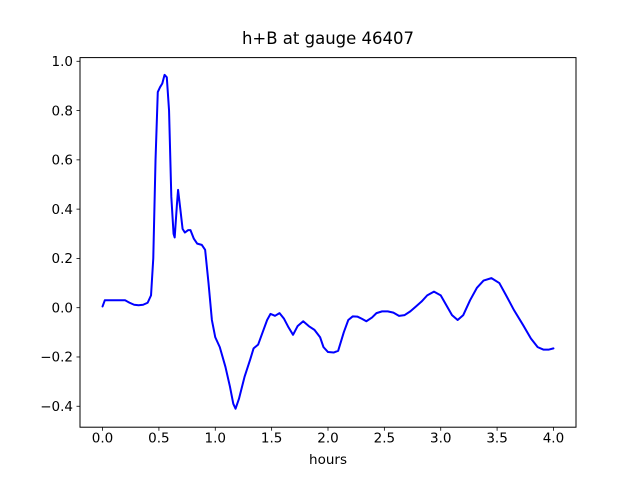  What do you see at coordinates (56, 358) in the screenshot?
I see `y-tick-label: −0.2` at bounding box center [56, 358].